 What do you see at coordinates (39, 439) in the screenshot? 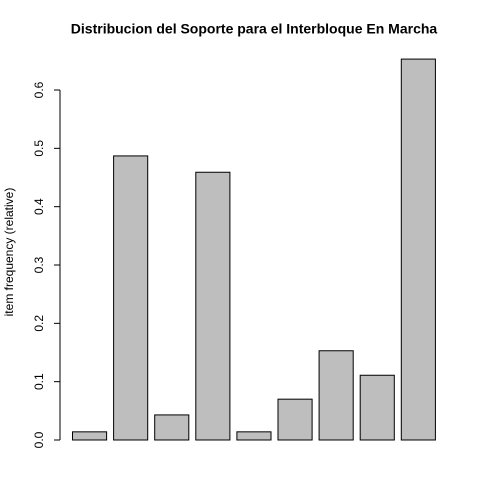
I see `y-tick-label: 0.0` at bounding box center [39, 439].